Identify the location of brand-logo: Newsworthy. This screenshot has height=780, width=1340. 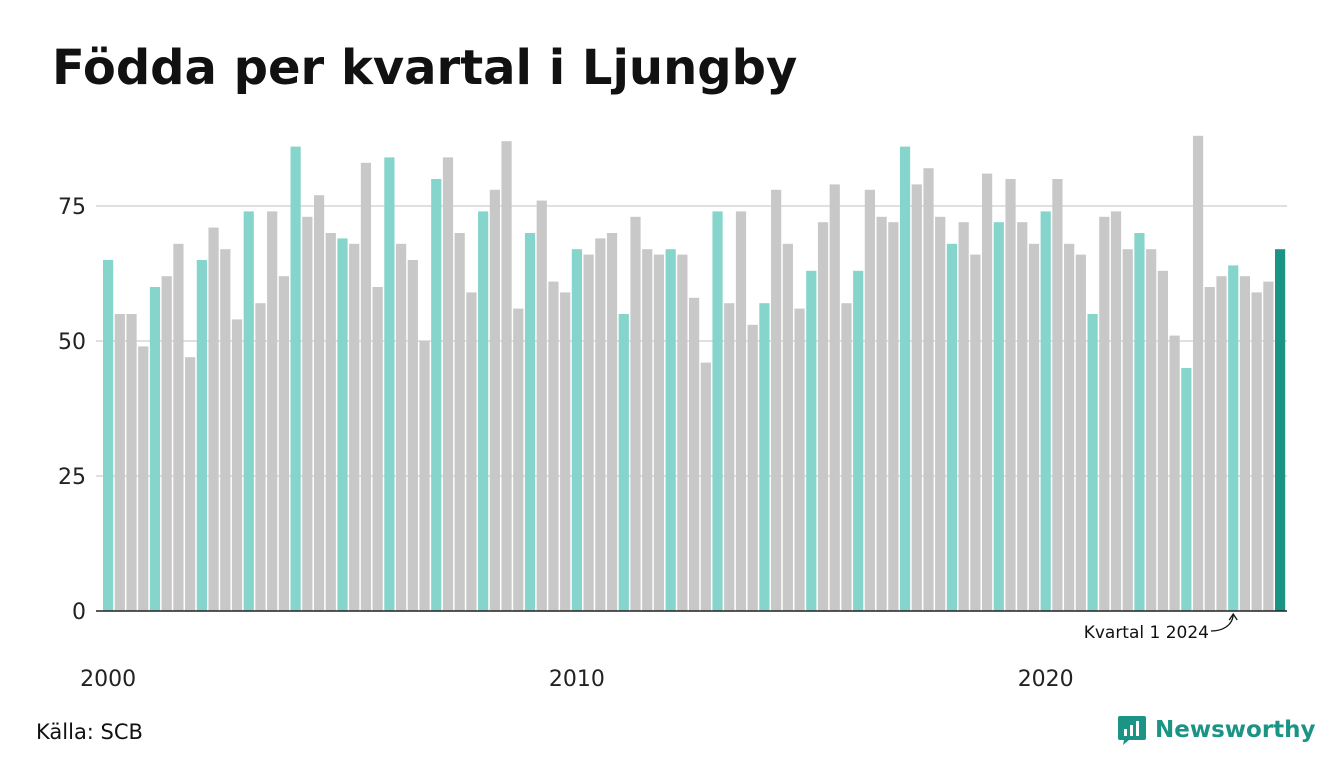
(1216, 730).